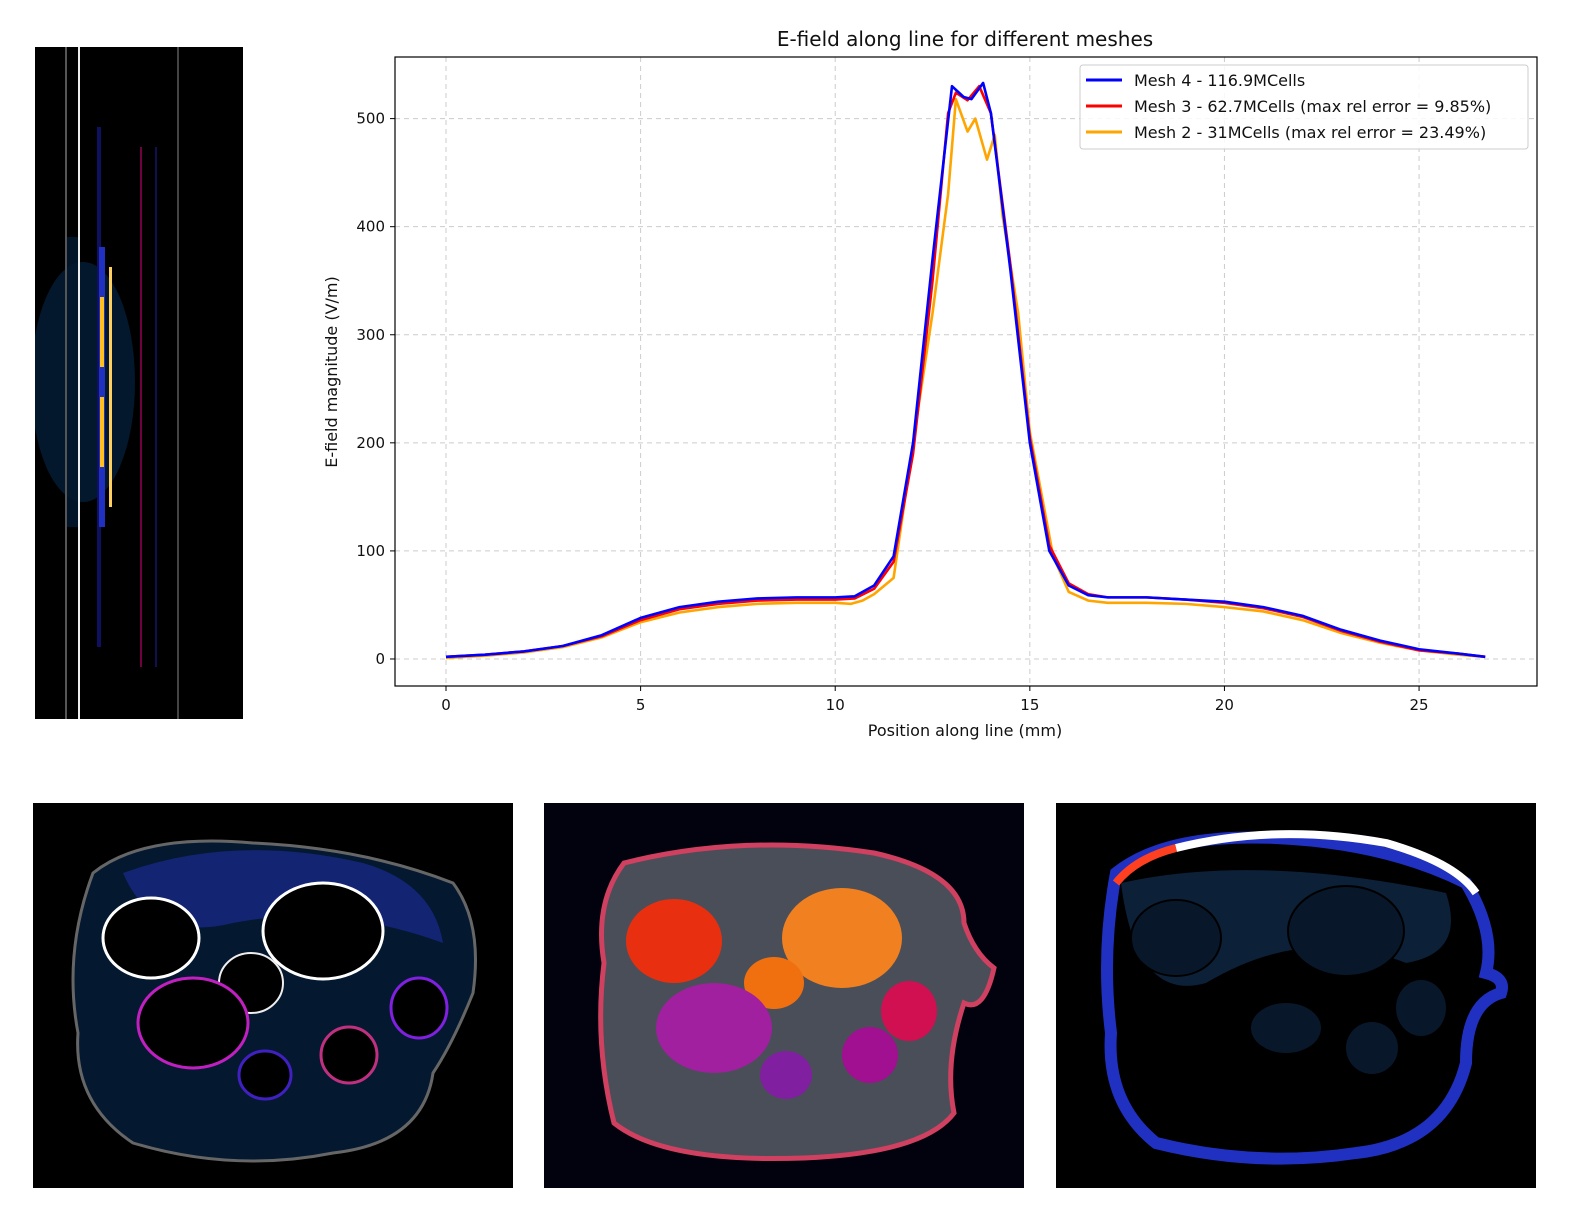  What do you see at coordinates (965, 39) in the screenshot?
I see `chart-title: E-field along line for different meshes` at bounding box center [965, 39].